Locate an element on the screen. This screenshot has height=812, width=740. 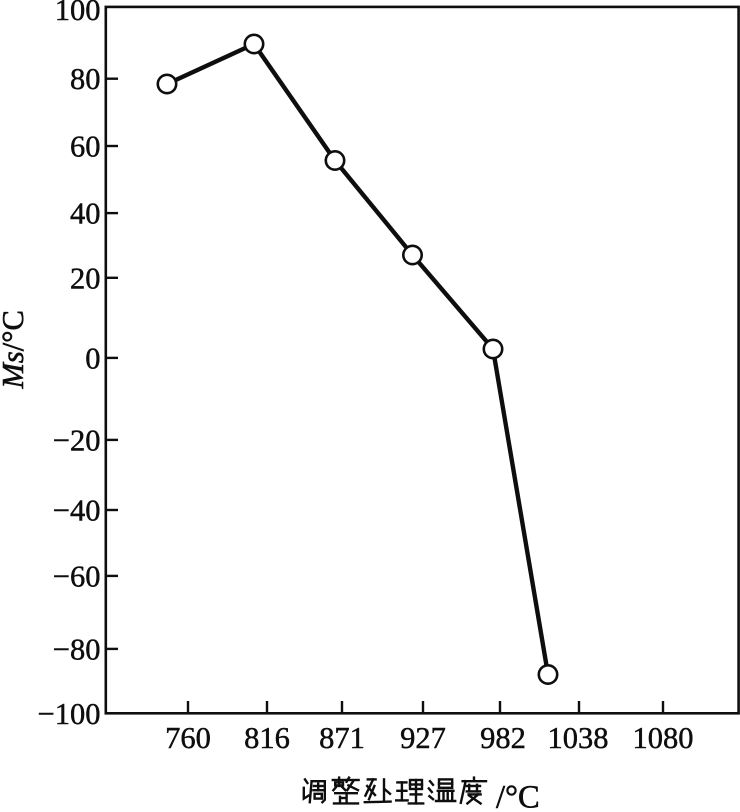
svg-text: −20 is located at coordinates (77, 440).